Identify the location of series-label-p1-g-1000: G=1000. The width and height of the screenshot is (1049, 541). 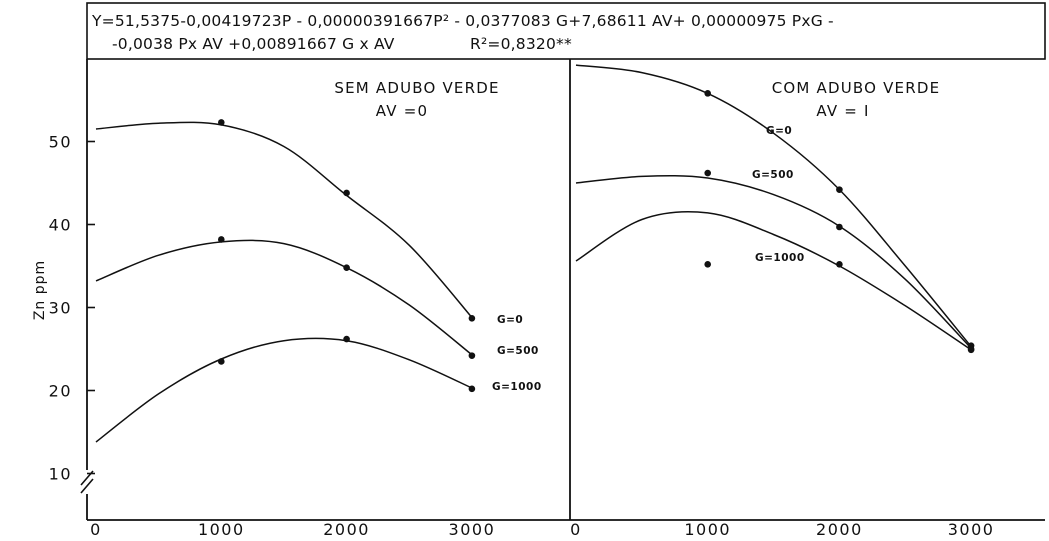
(517, 387).